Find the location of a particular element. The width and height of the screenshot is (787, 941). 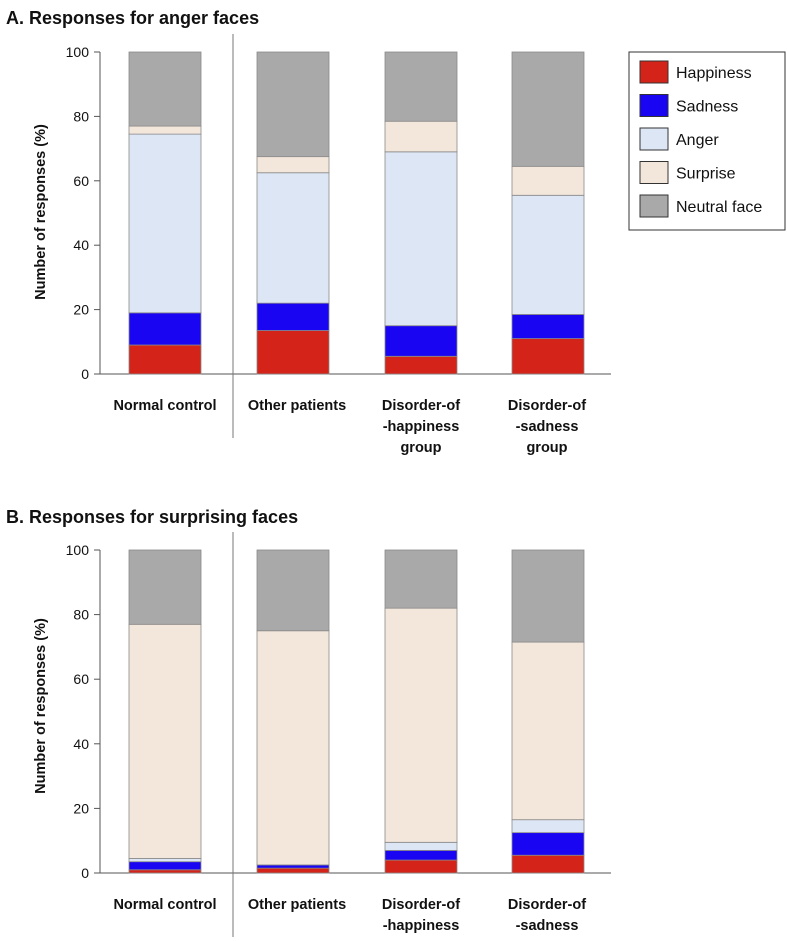

panel-title-surprising: B. Responses for surprising faces is located at coordinates (152, 517).